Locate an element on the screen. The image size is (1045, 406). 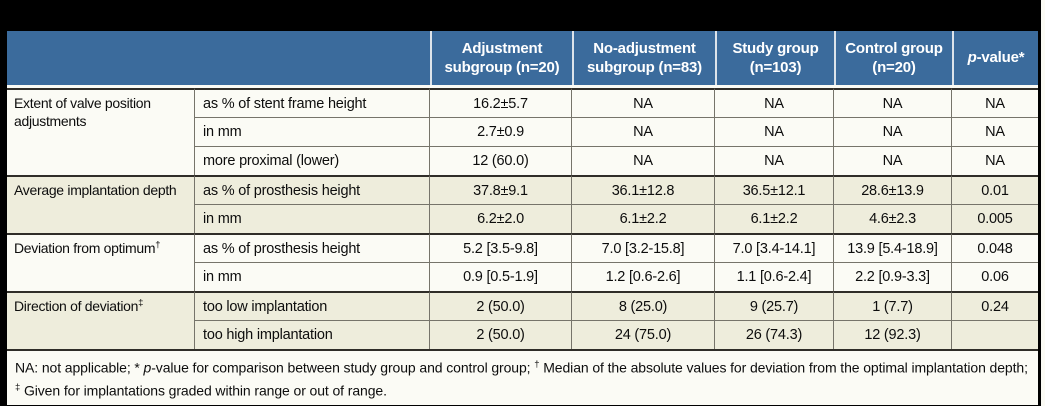
header-body-gap is located at coordinates (522, 86).